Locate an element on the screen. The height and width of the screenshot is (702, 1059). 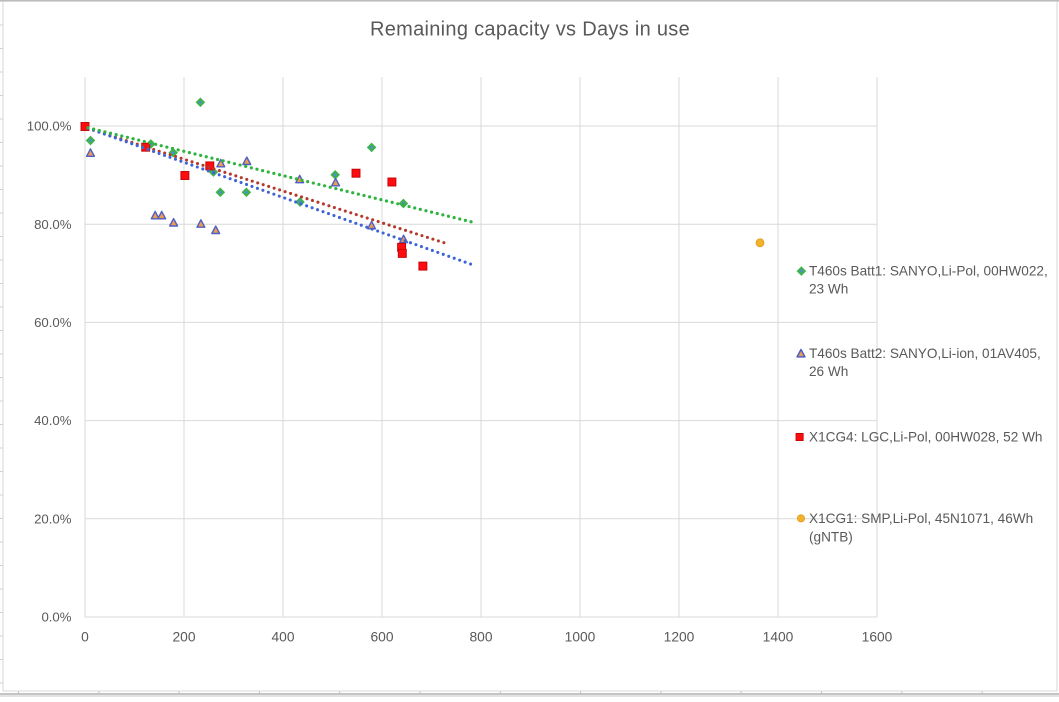
svg-text: 1400 is located at coordinates (778, 637).